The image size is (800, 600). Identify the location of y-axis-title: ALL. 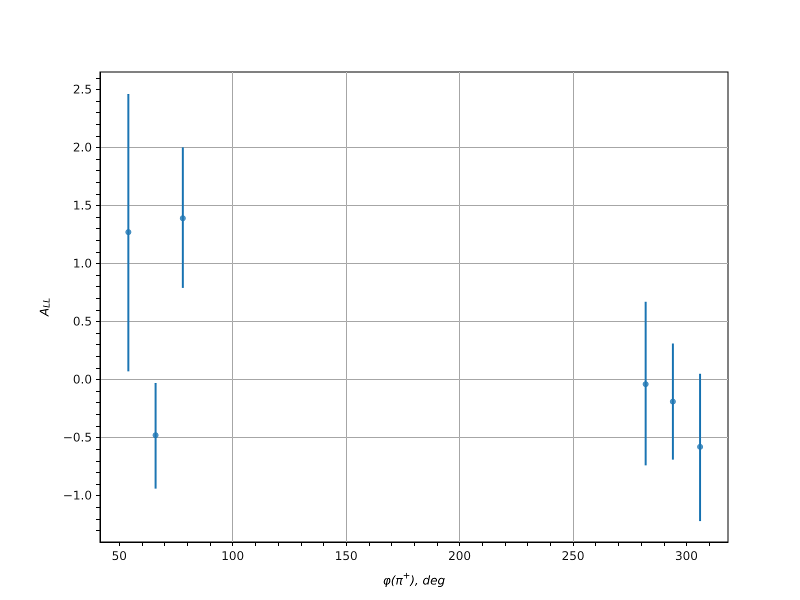
(44, 308).